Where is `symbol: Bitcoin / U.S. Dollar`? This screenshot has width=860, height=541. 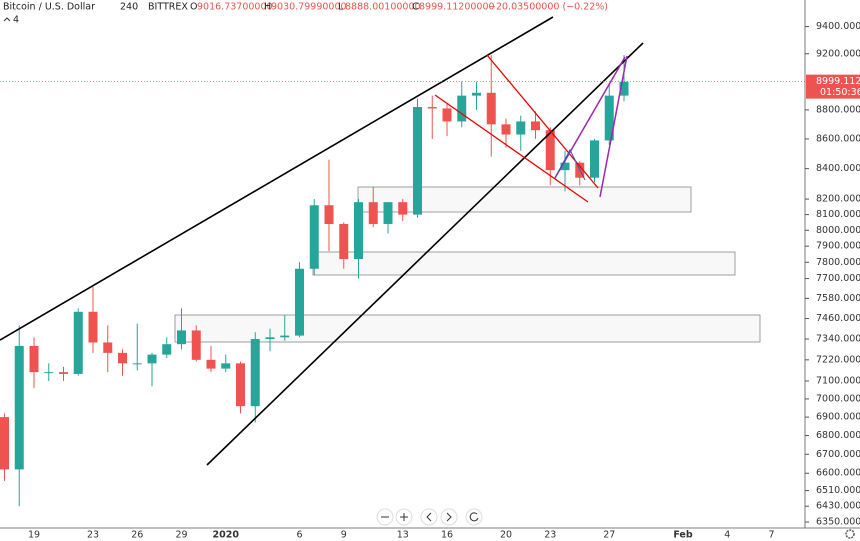 symbol: Bitcoin / U.S. Dollar is located at coordinates (49, 7).